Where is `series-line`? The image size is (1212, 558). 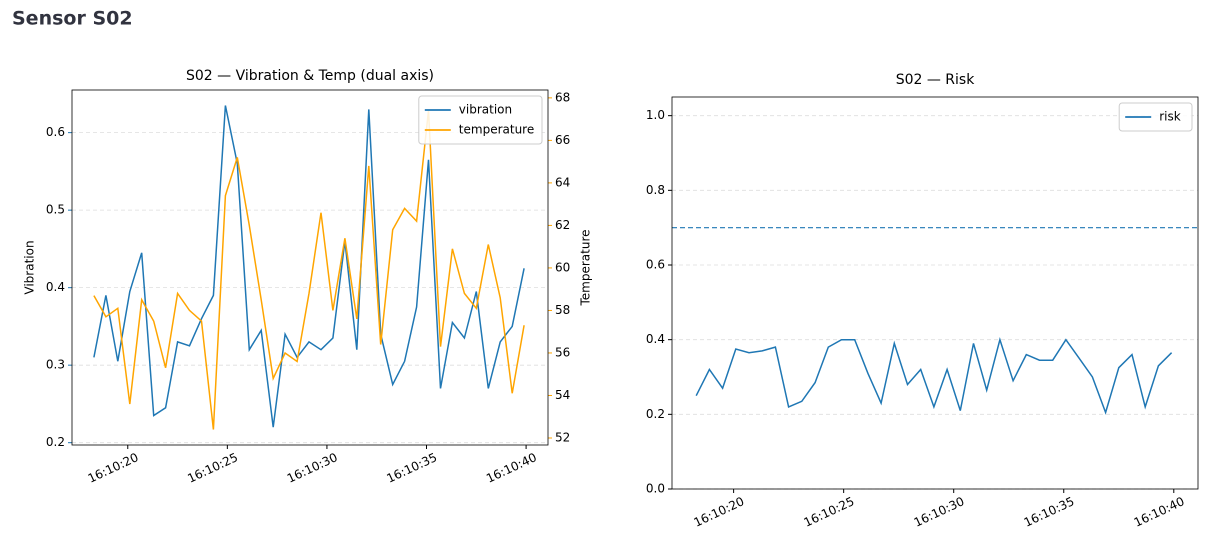 series-line is located at coordinates (934, 376).